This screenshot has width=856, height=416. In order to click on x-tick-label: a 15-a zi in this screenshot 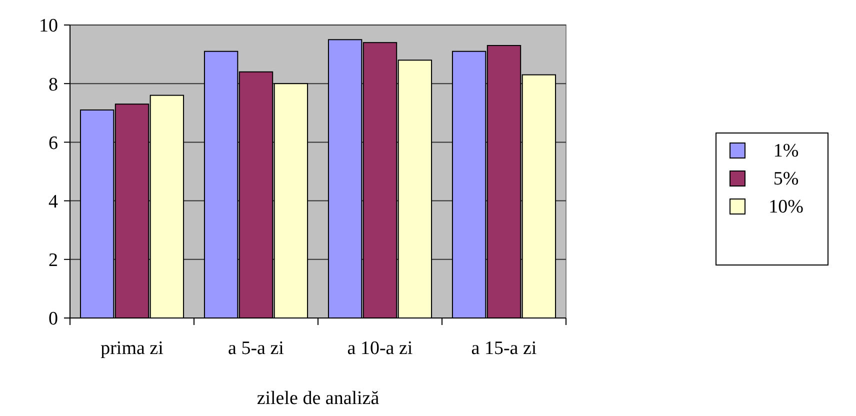, I will do `click(504, 348)`.